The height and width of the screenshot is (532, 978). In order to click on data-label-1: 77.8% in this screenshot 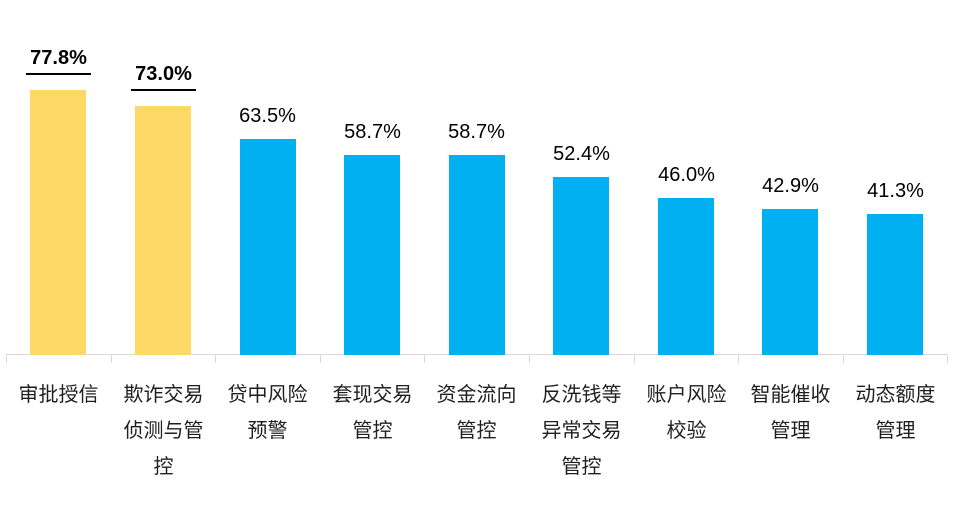, I will do `click(60, 61)`.